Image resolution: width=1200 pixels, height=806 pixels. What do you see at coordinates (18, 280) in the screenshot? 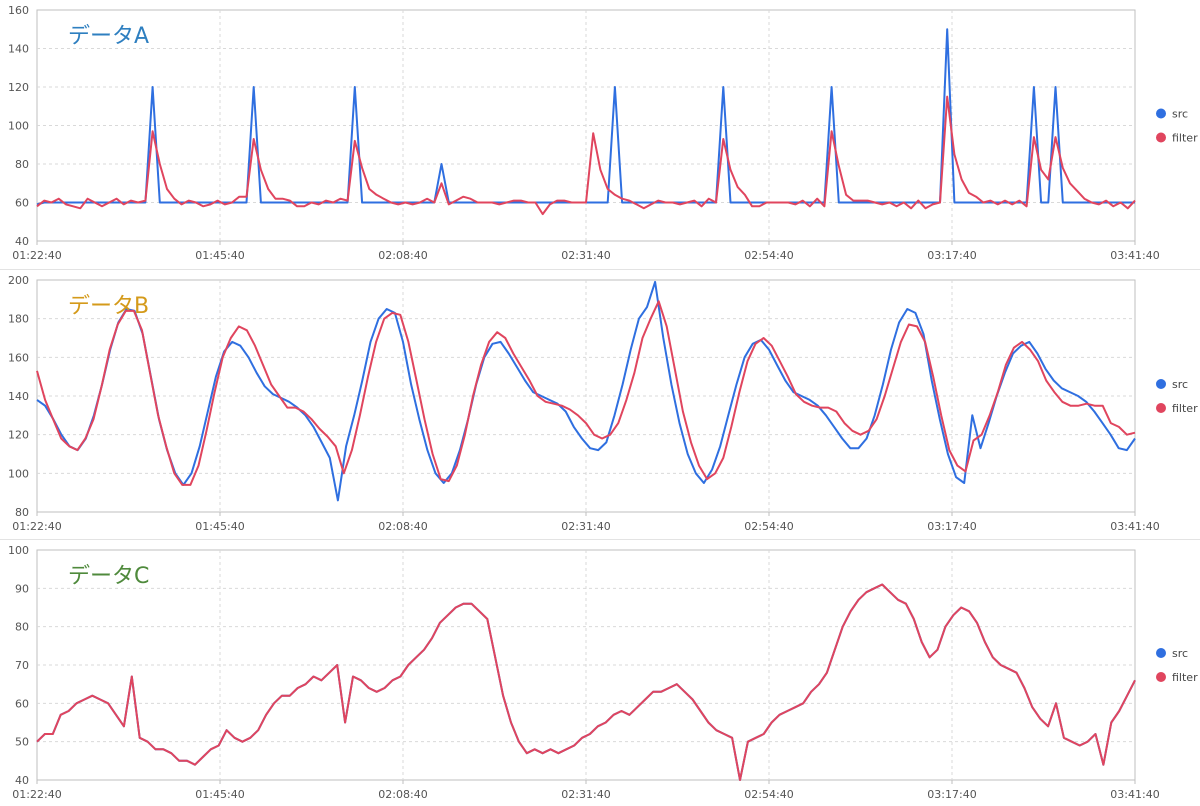
I see `y-tick-label: 200` at bounding box center [18, 280].